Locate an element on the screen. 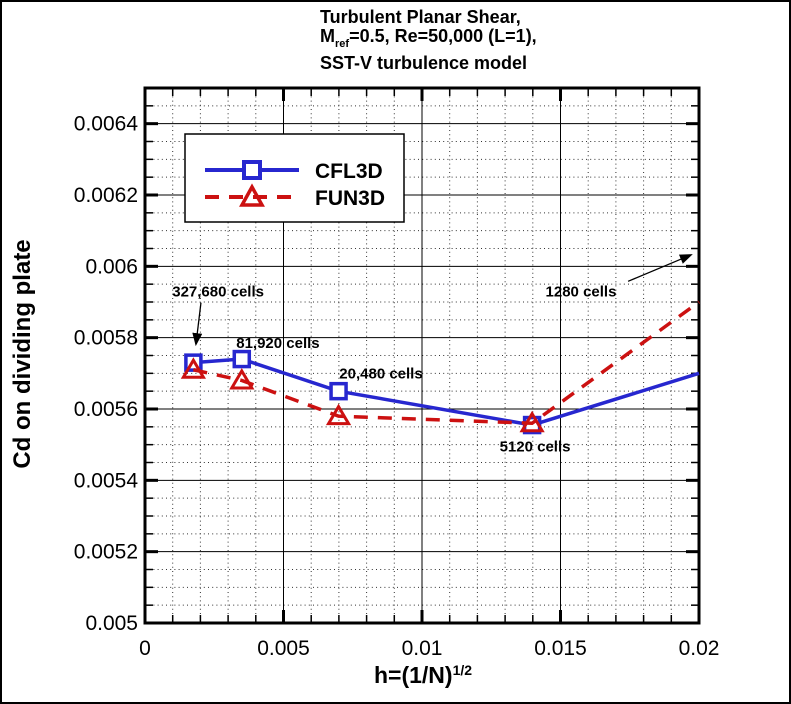 The image size is (791, 704). x-tick-label: 0.015 is located at coordinates (560, 648).